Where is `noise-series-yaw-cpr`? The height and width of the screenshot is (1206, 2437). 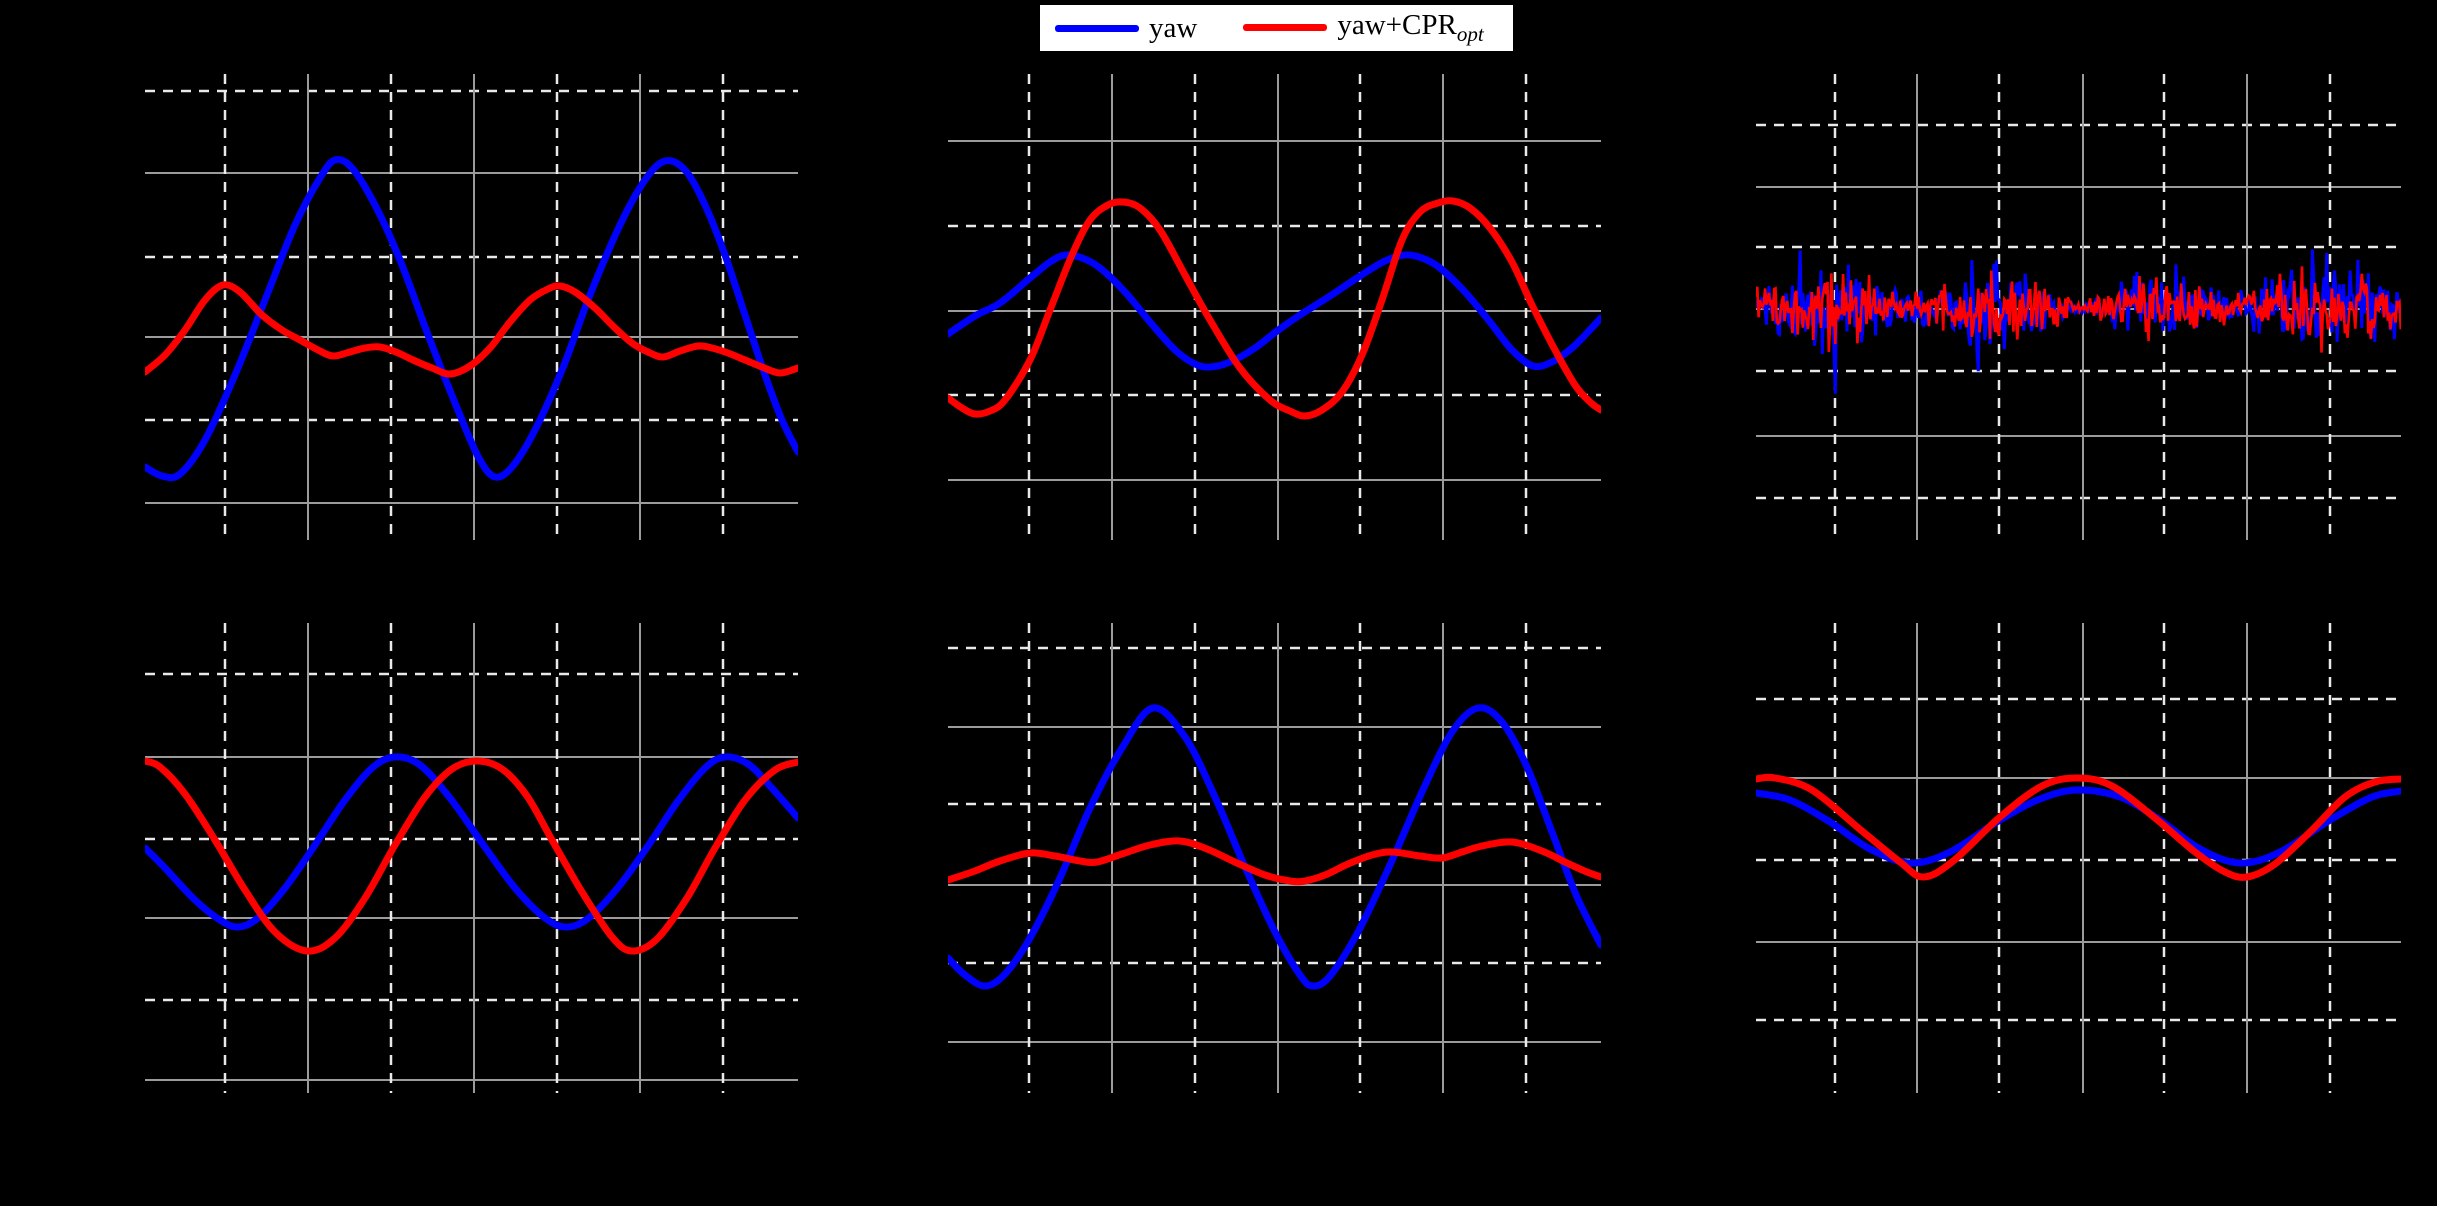 noise-series-yaw-cpr is located at coordinates (2078, 309).